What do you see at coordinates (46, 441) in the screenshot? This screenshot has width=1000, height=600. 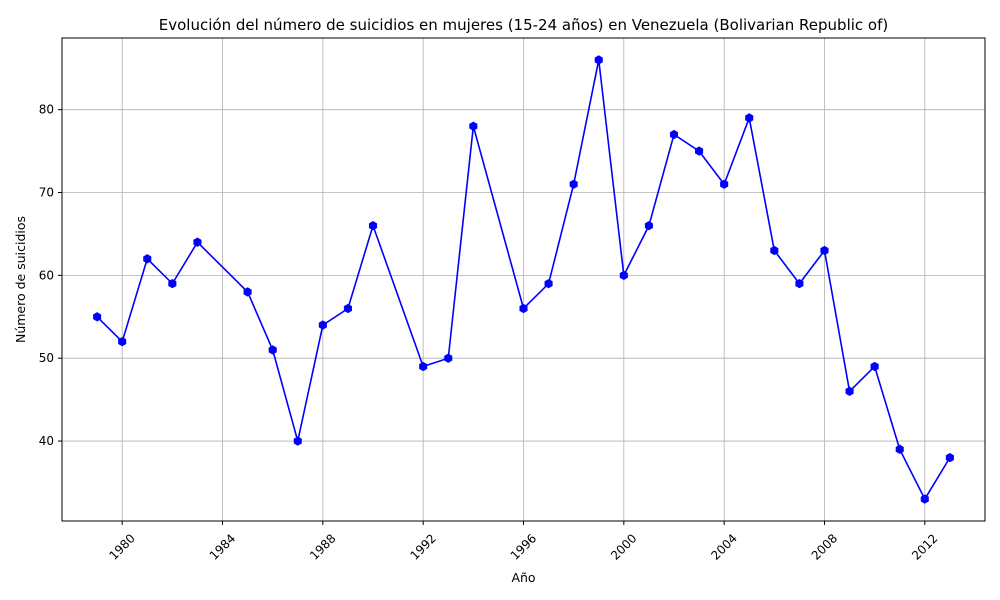 I see `y-tick-label: 40` at bounding box center [46, 441].